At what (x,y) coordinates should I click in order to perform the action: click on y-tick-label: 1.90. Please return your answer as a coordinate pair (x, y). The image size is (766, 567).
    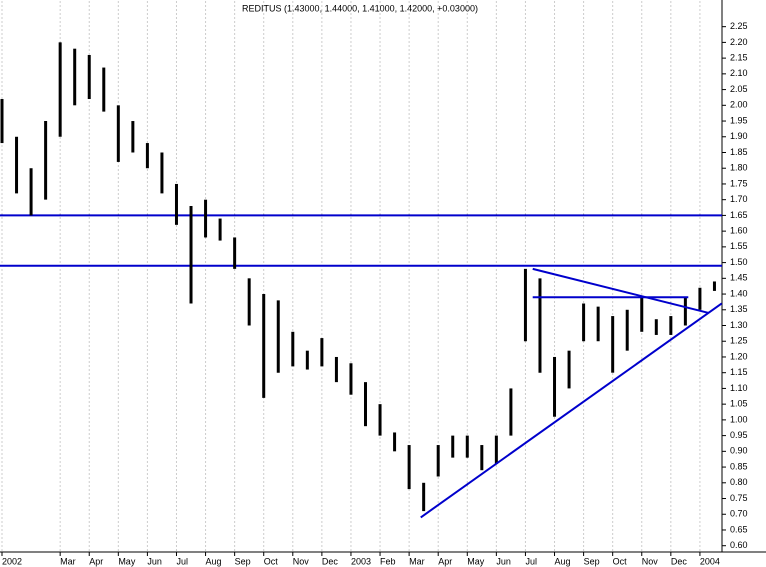
    Looking at the image, I should click on (739, 136).